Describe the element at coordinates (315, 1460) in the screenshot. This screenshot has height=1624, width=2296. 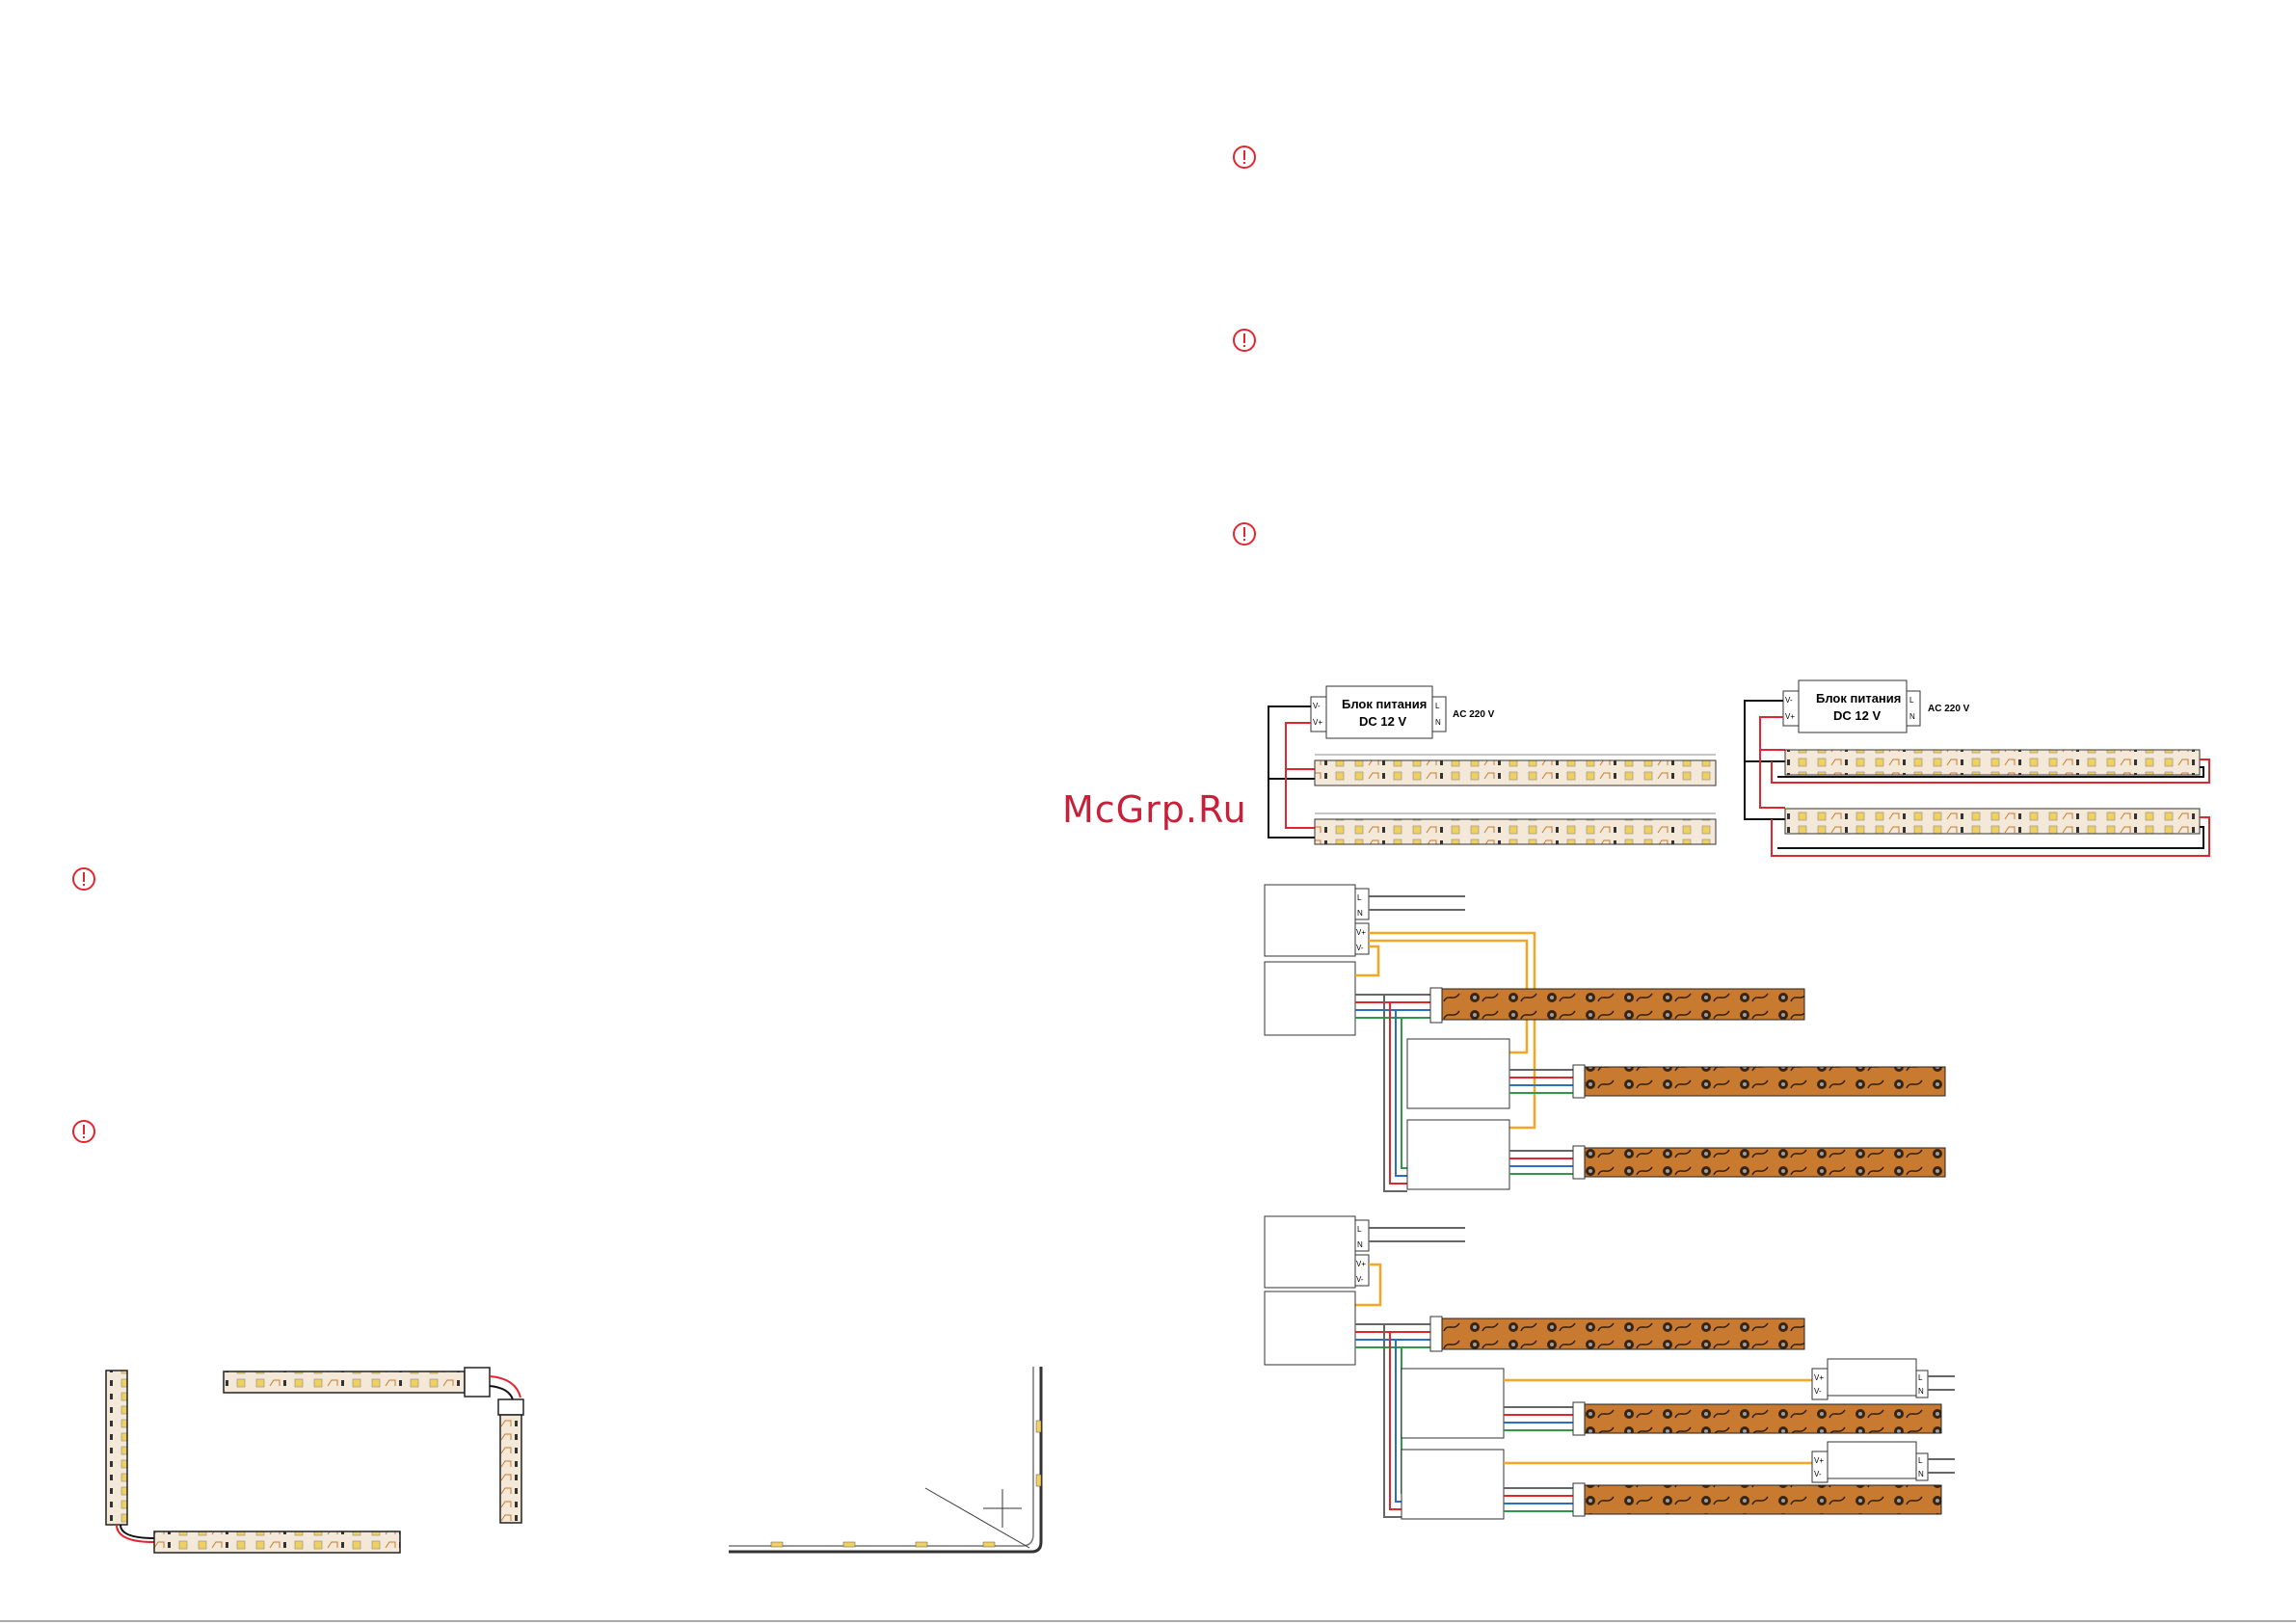
I see `bent-strip-illustration` at that location.